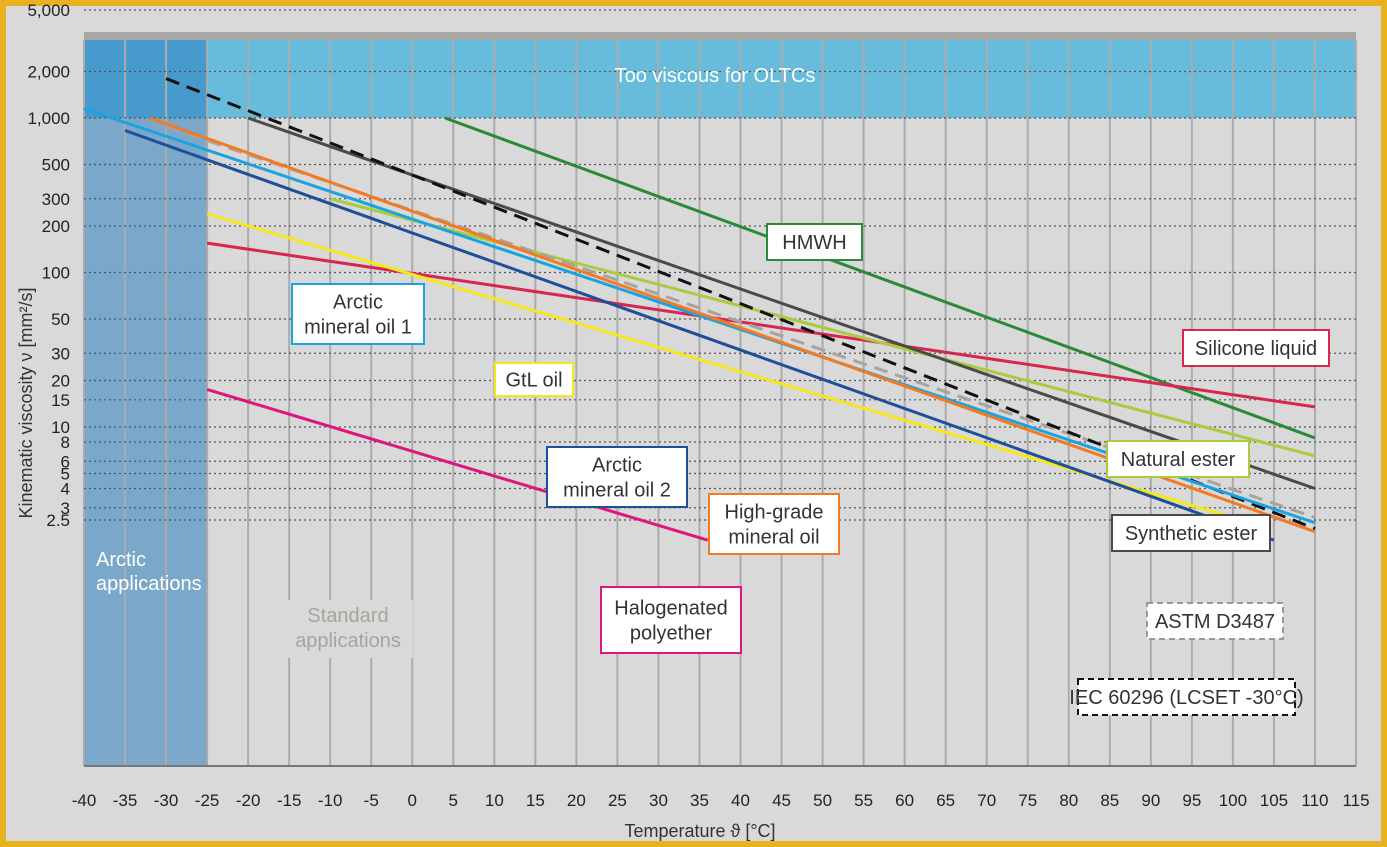 Image resolution: width=1387 pixels, height=847 pixels. I want to click on x-tick-label: 70, so click(986, 800).